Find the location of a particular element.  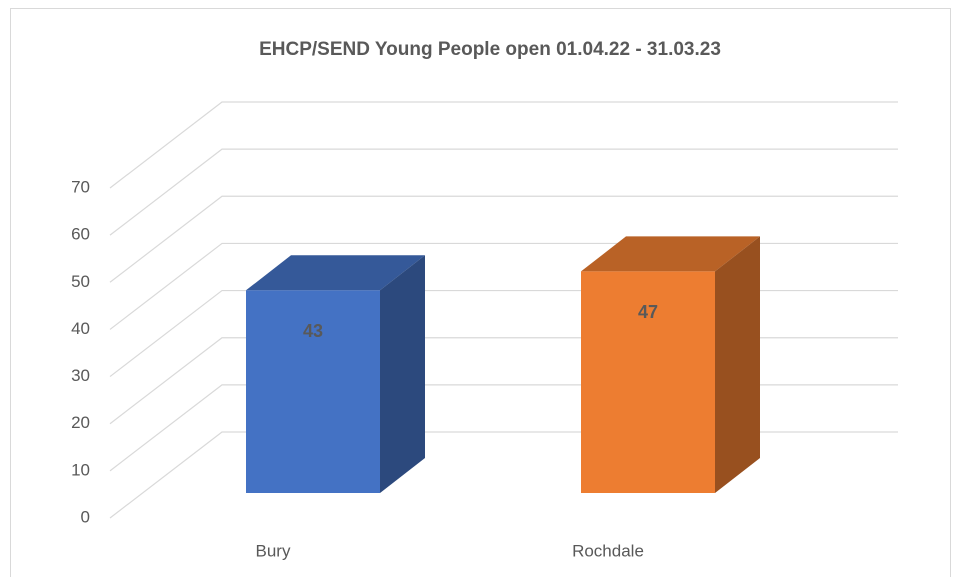

y-tick-label: 0 is located at coordinates (85, 516).